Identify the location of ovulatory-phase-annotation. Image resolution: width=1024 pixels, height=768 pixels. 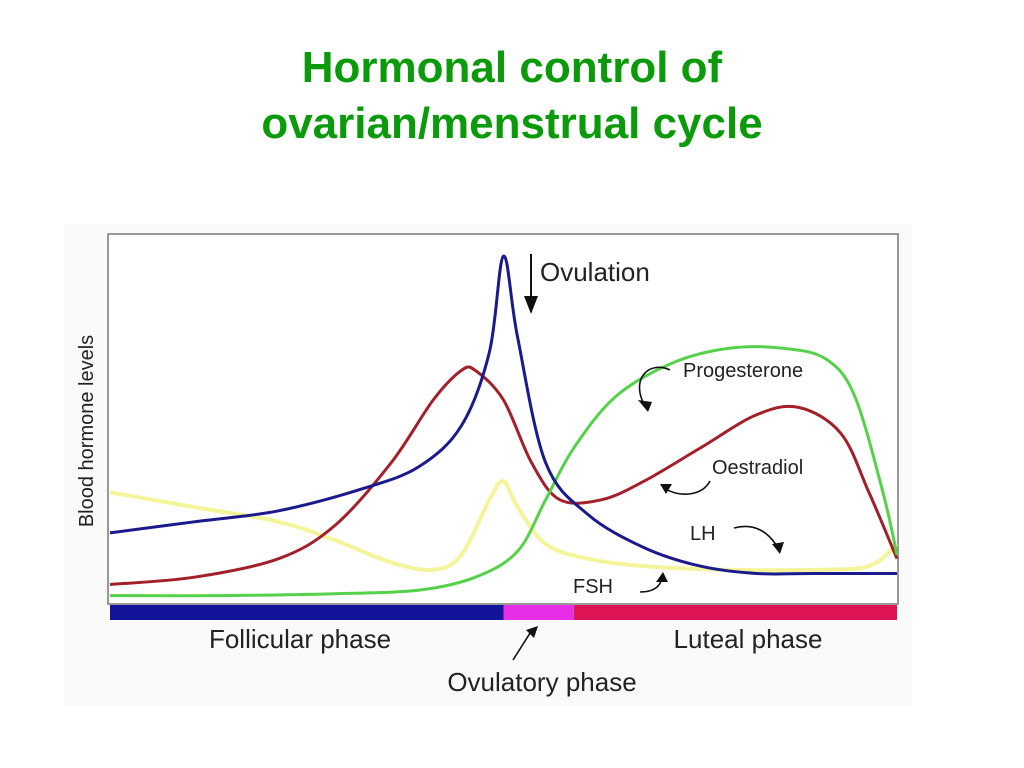
(525, 643).